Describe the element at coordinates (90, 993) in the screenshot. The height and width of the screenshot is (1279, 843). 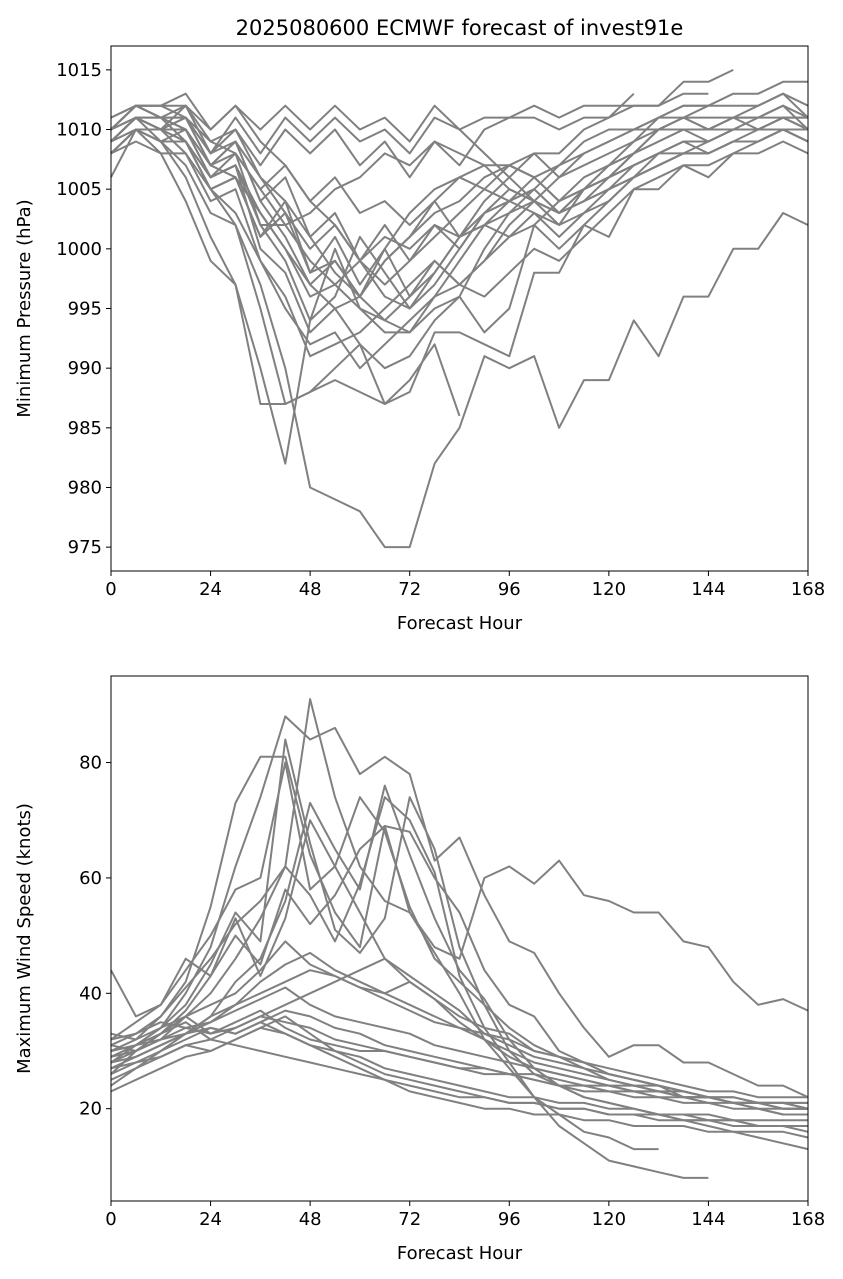
I see `y-tick-label: 40` at that location.